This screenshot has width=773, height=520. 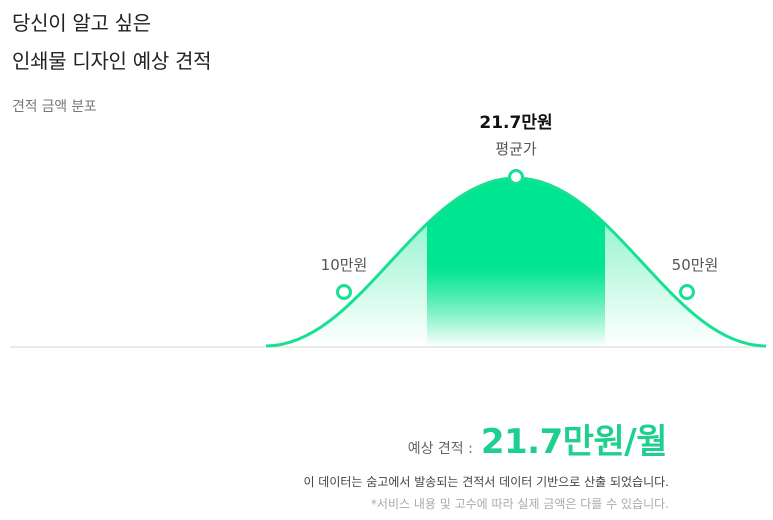 What do you see at coordinates (519, 504) in the screenshot?
I see `disclaimer-note: *서비스 내용 및 고수에 따라 실제 금액은 다를 수 있습니다.` at bounding box center [519, 504].